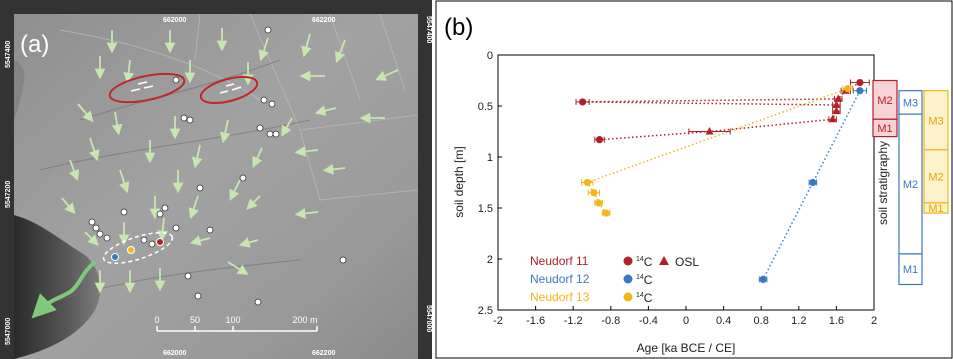 This screenshot has width=953, height=359. Describe the element at coordinates (57, 287) in the screenshot. I see `valley-shadow` at that location.